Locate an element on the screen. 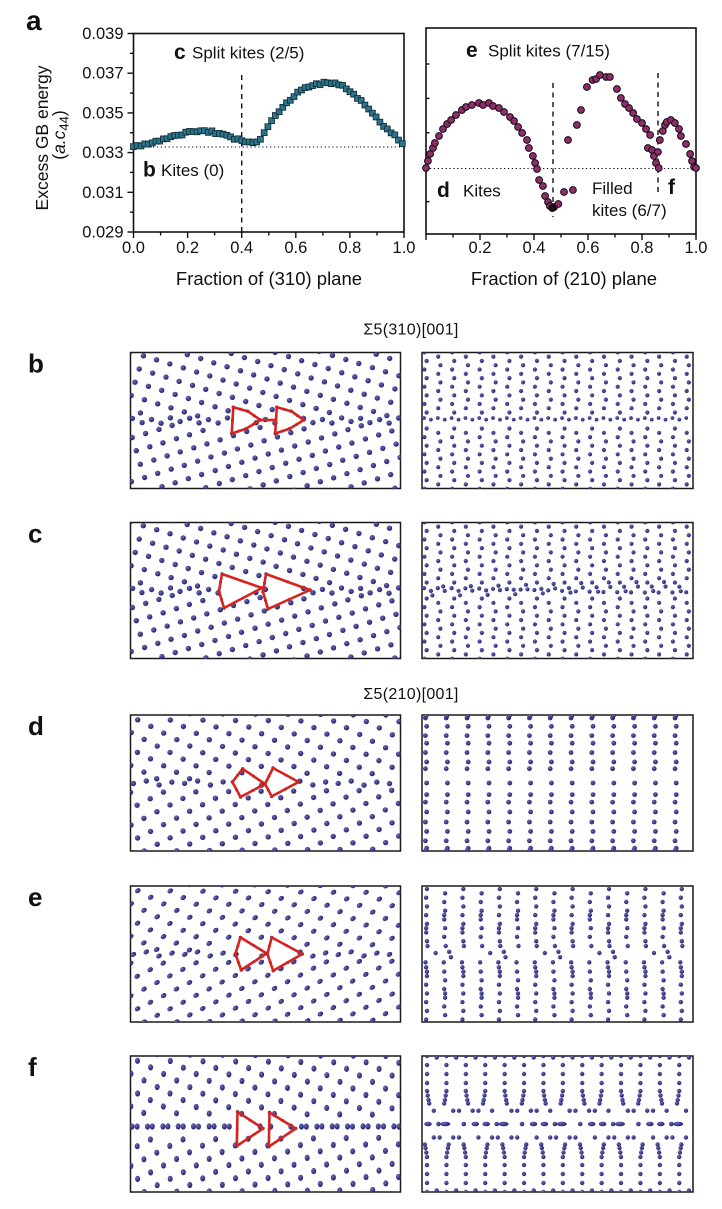 This screenshot has height=1209, width=722. svg-text: Filled is located at coordinates (612, 188).